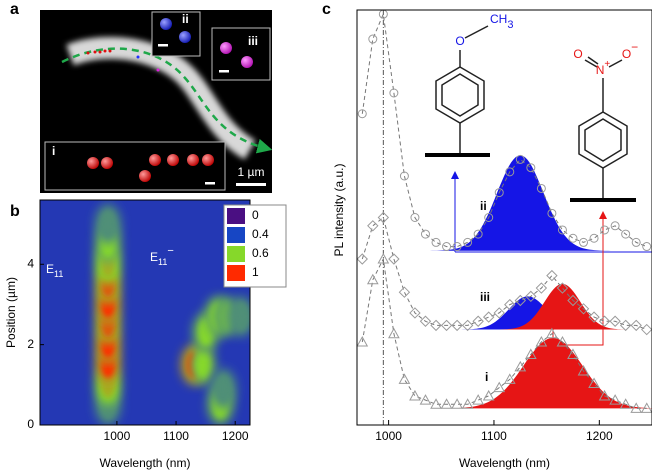 This screenshot has width=652, height=472. Describe the element at coordinates (185, 19) in the screenshot. I see `inset-label: ii` at that location.